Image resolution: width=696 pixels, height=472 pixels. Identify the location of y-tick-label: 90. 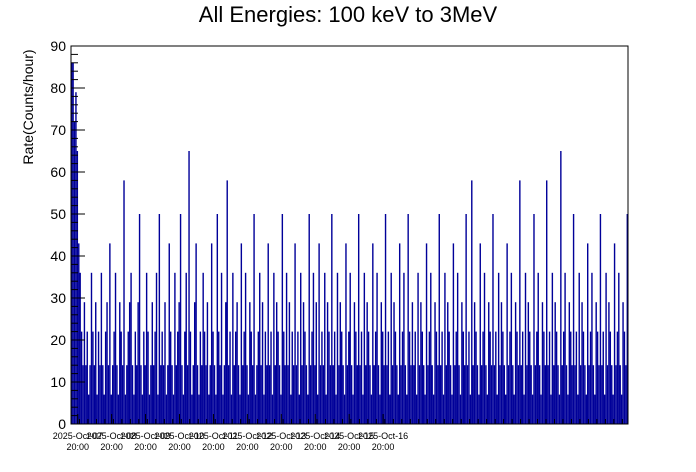
(58, 46).